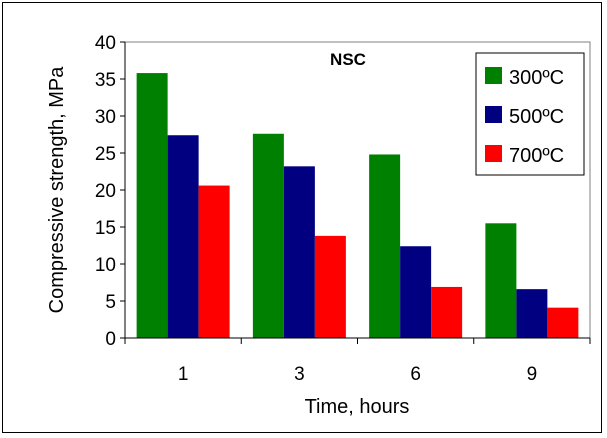 This screenshot has width=607, height=438. What do you see at coordinates (110, 302) in the screenshot?
I see `y-tick-label-5: 5` at bounding box center [110, 302].